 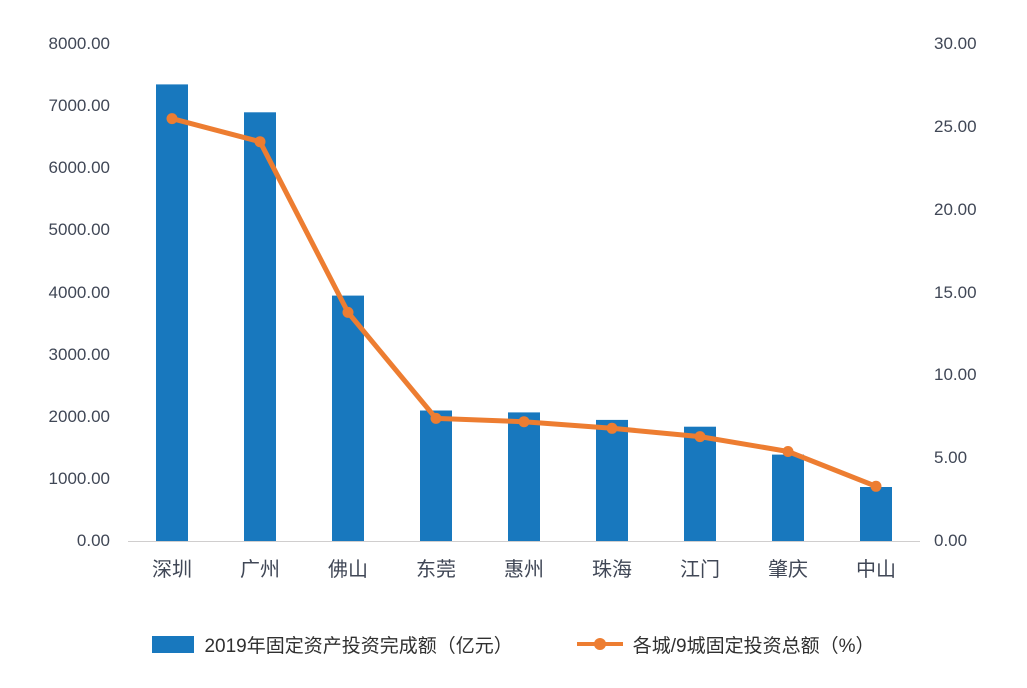 What do you see at coordinates (612, 570) in the screenshot?
I see `x-category-5: 珠海` at bounding box center [612, 570].